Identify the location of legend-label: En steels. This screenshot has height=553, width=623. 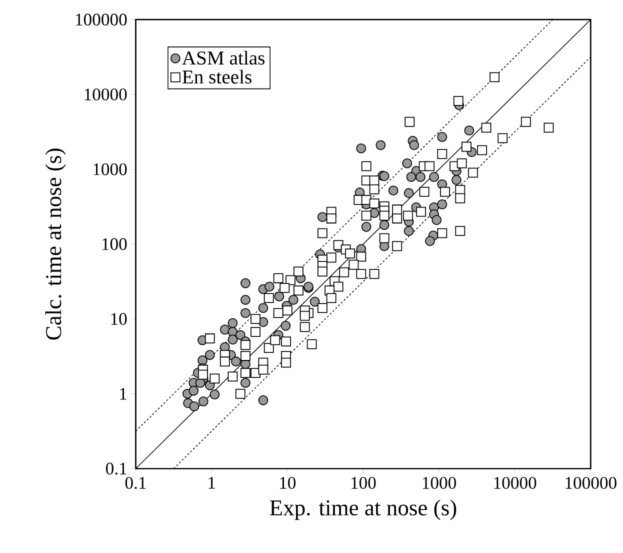
(217, 77).